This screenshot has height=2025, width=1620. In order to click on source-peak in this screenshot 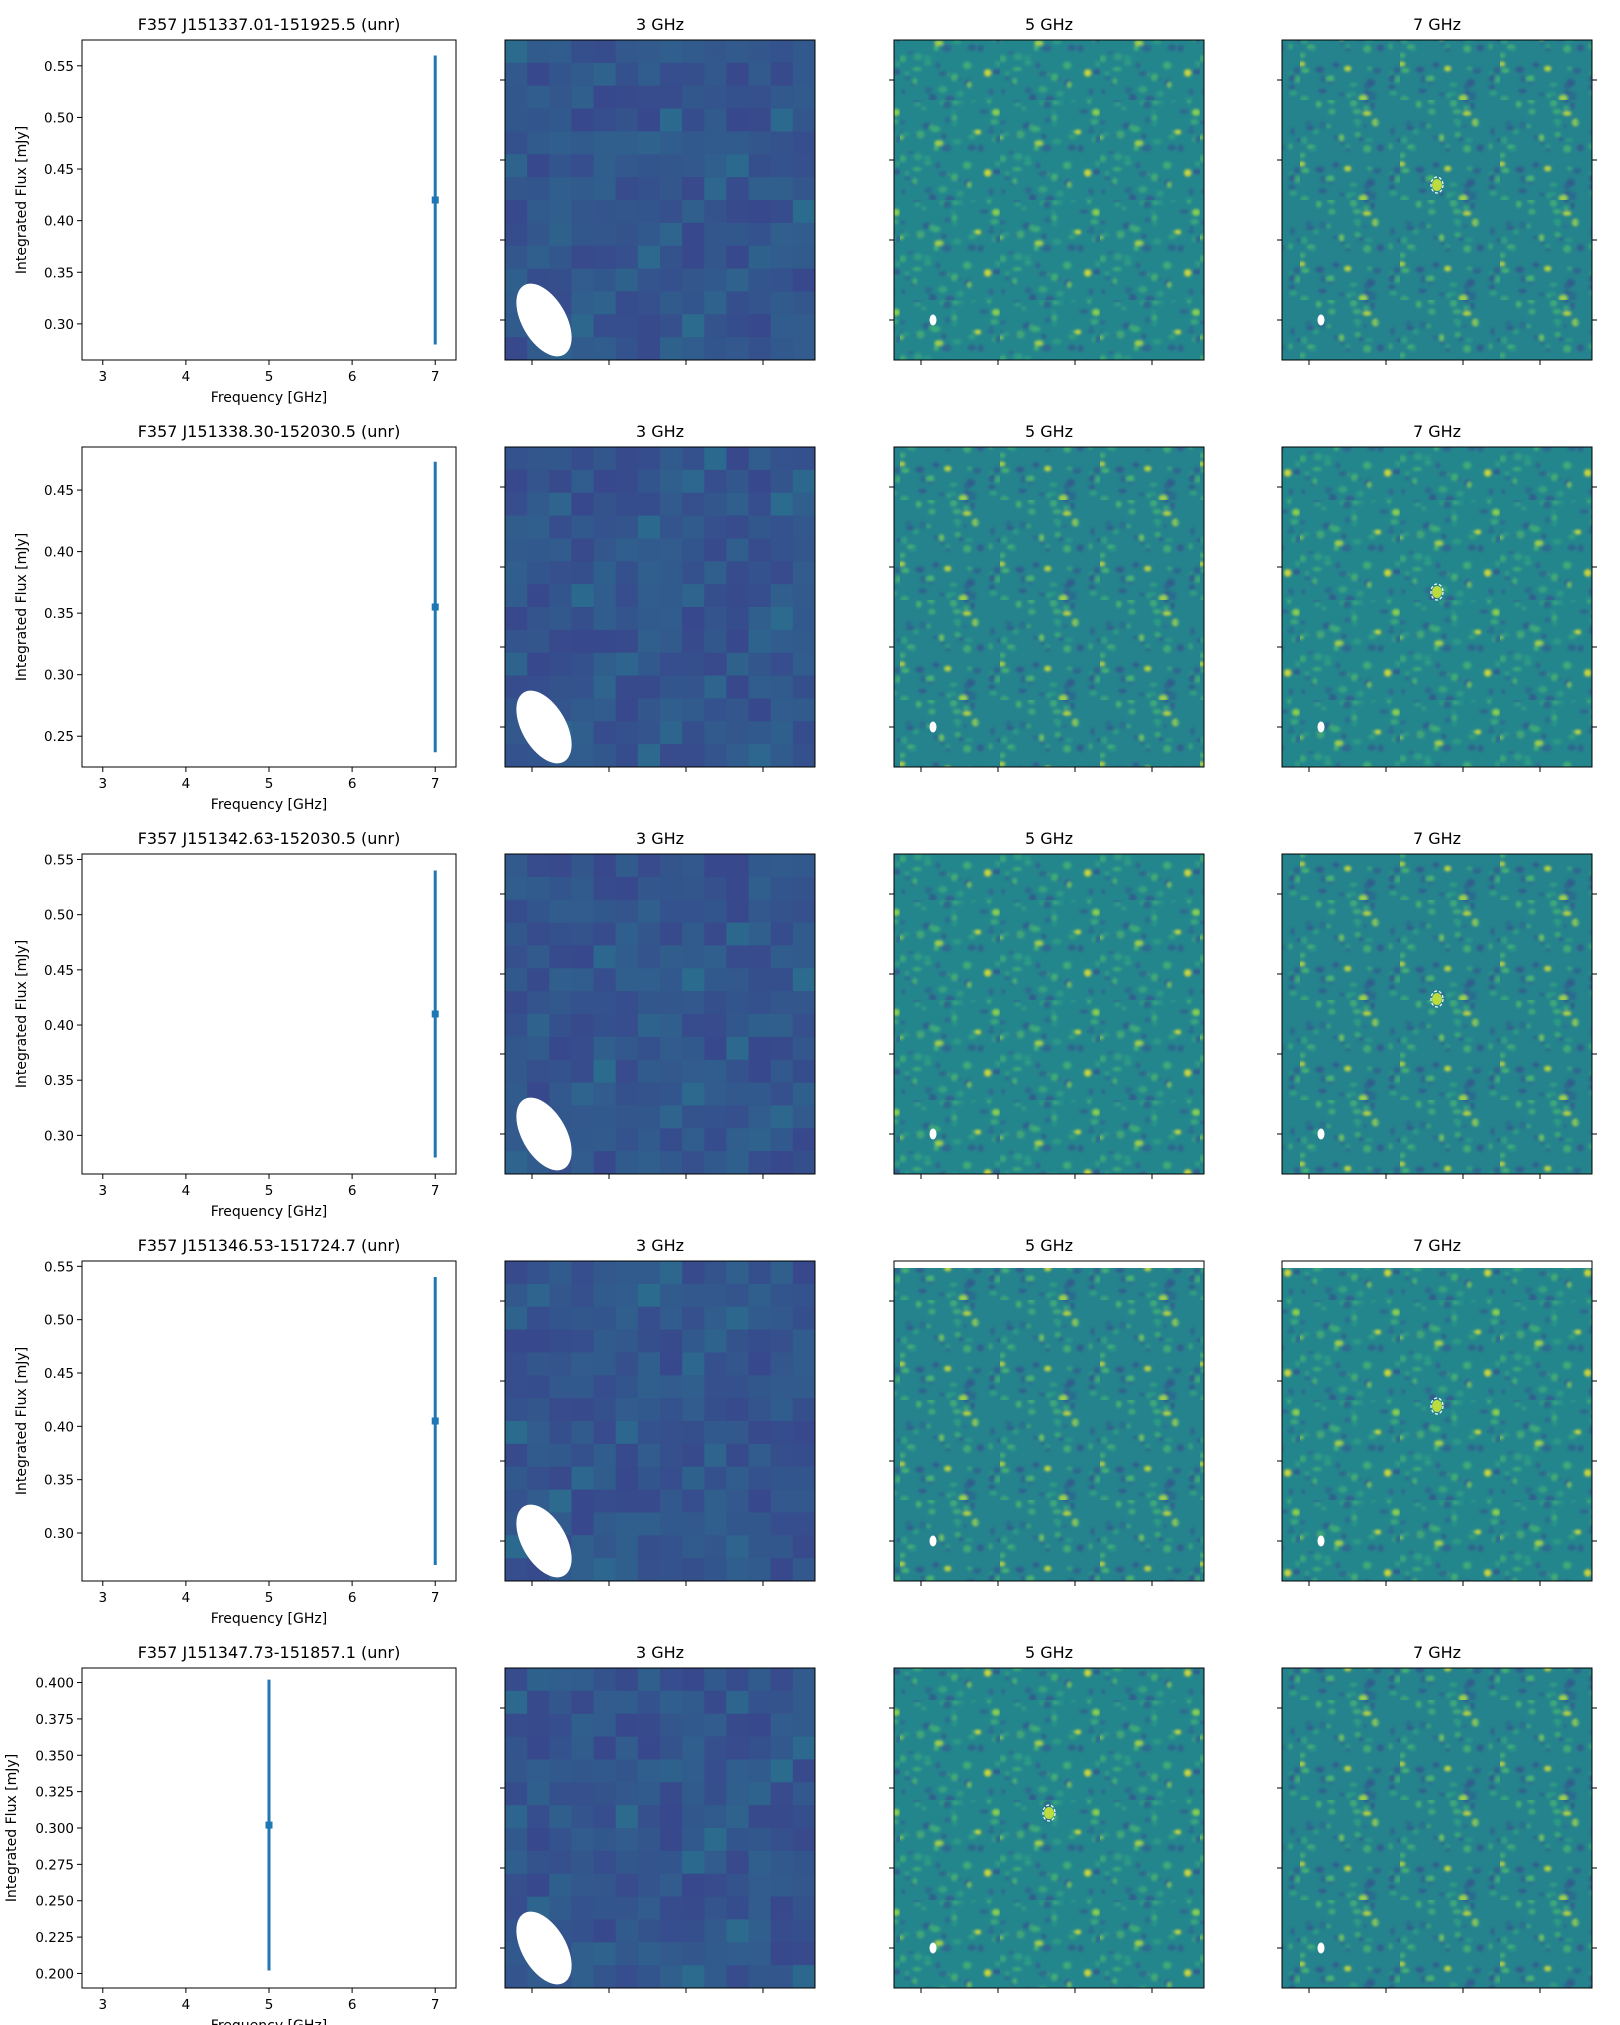, I will do `click(1437, 999)`.